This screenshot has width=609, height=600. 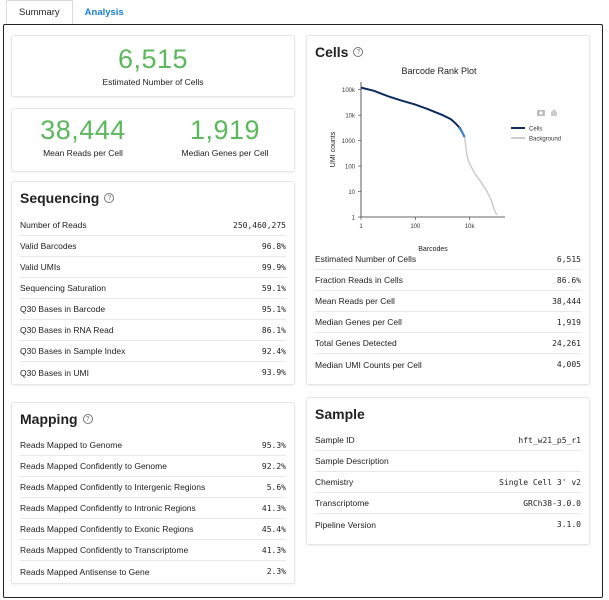 What do you see at coordinates (273, 351) in the screenshot?
I see `sequencing-row-value: 92.4%` at bounding box center [273, 351].